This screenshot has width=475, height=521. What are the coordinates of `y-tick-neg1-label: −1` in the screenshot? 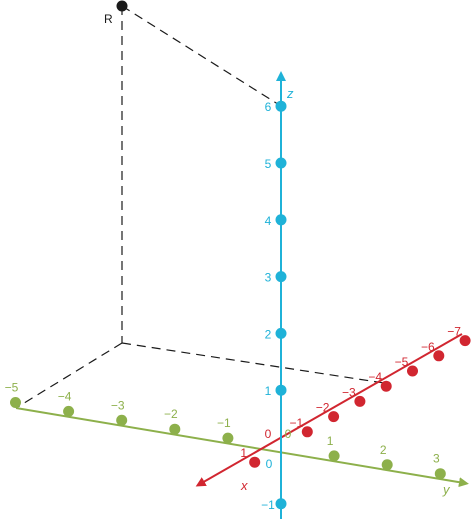 It's located at (224, 423).